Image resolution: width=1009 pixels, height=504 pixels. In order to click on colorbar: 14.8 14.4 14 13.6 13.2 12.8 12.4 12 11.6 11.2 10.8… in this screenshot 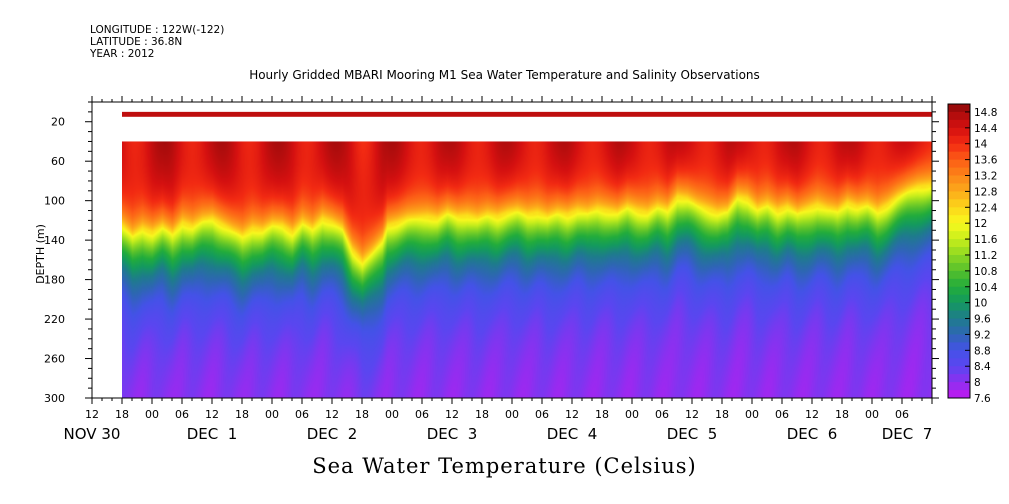, I will do `click(972, 254)`.